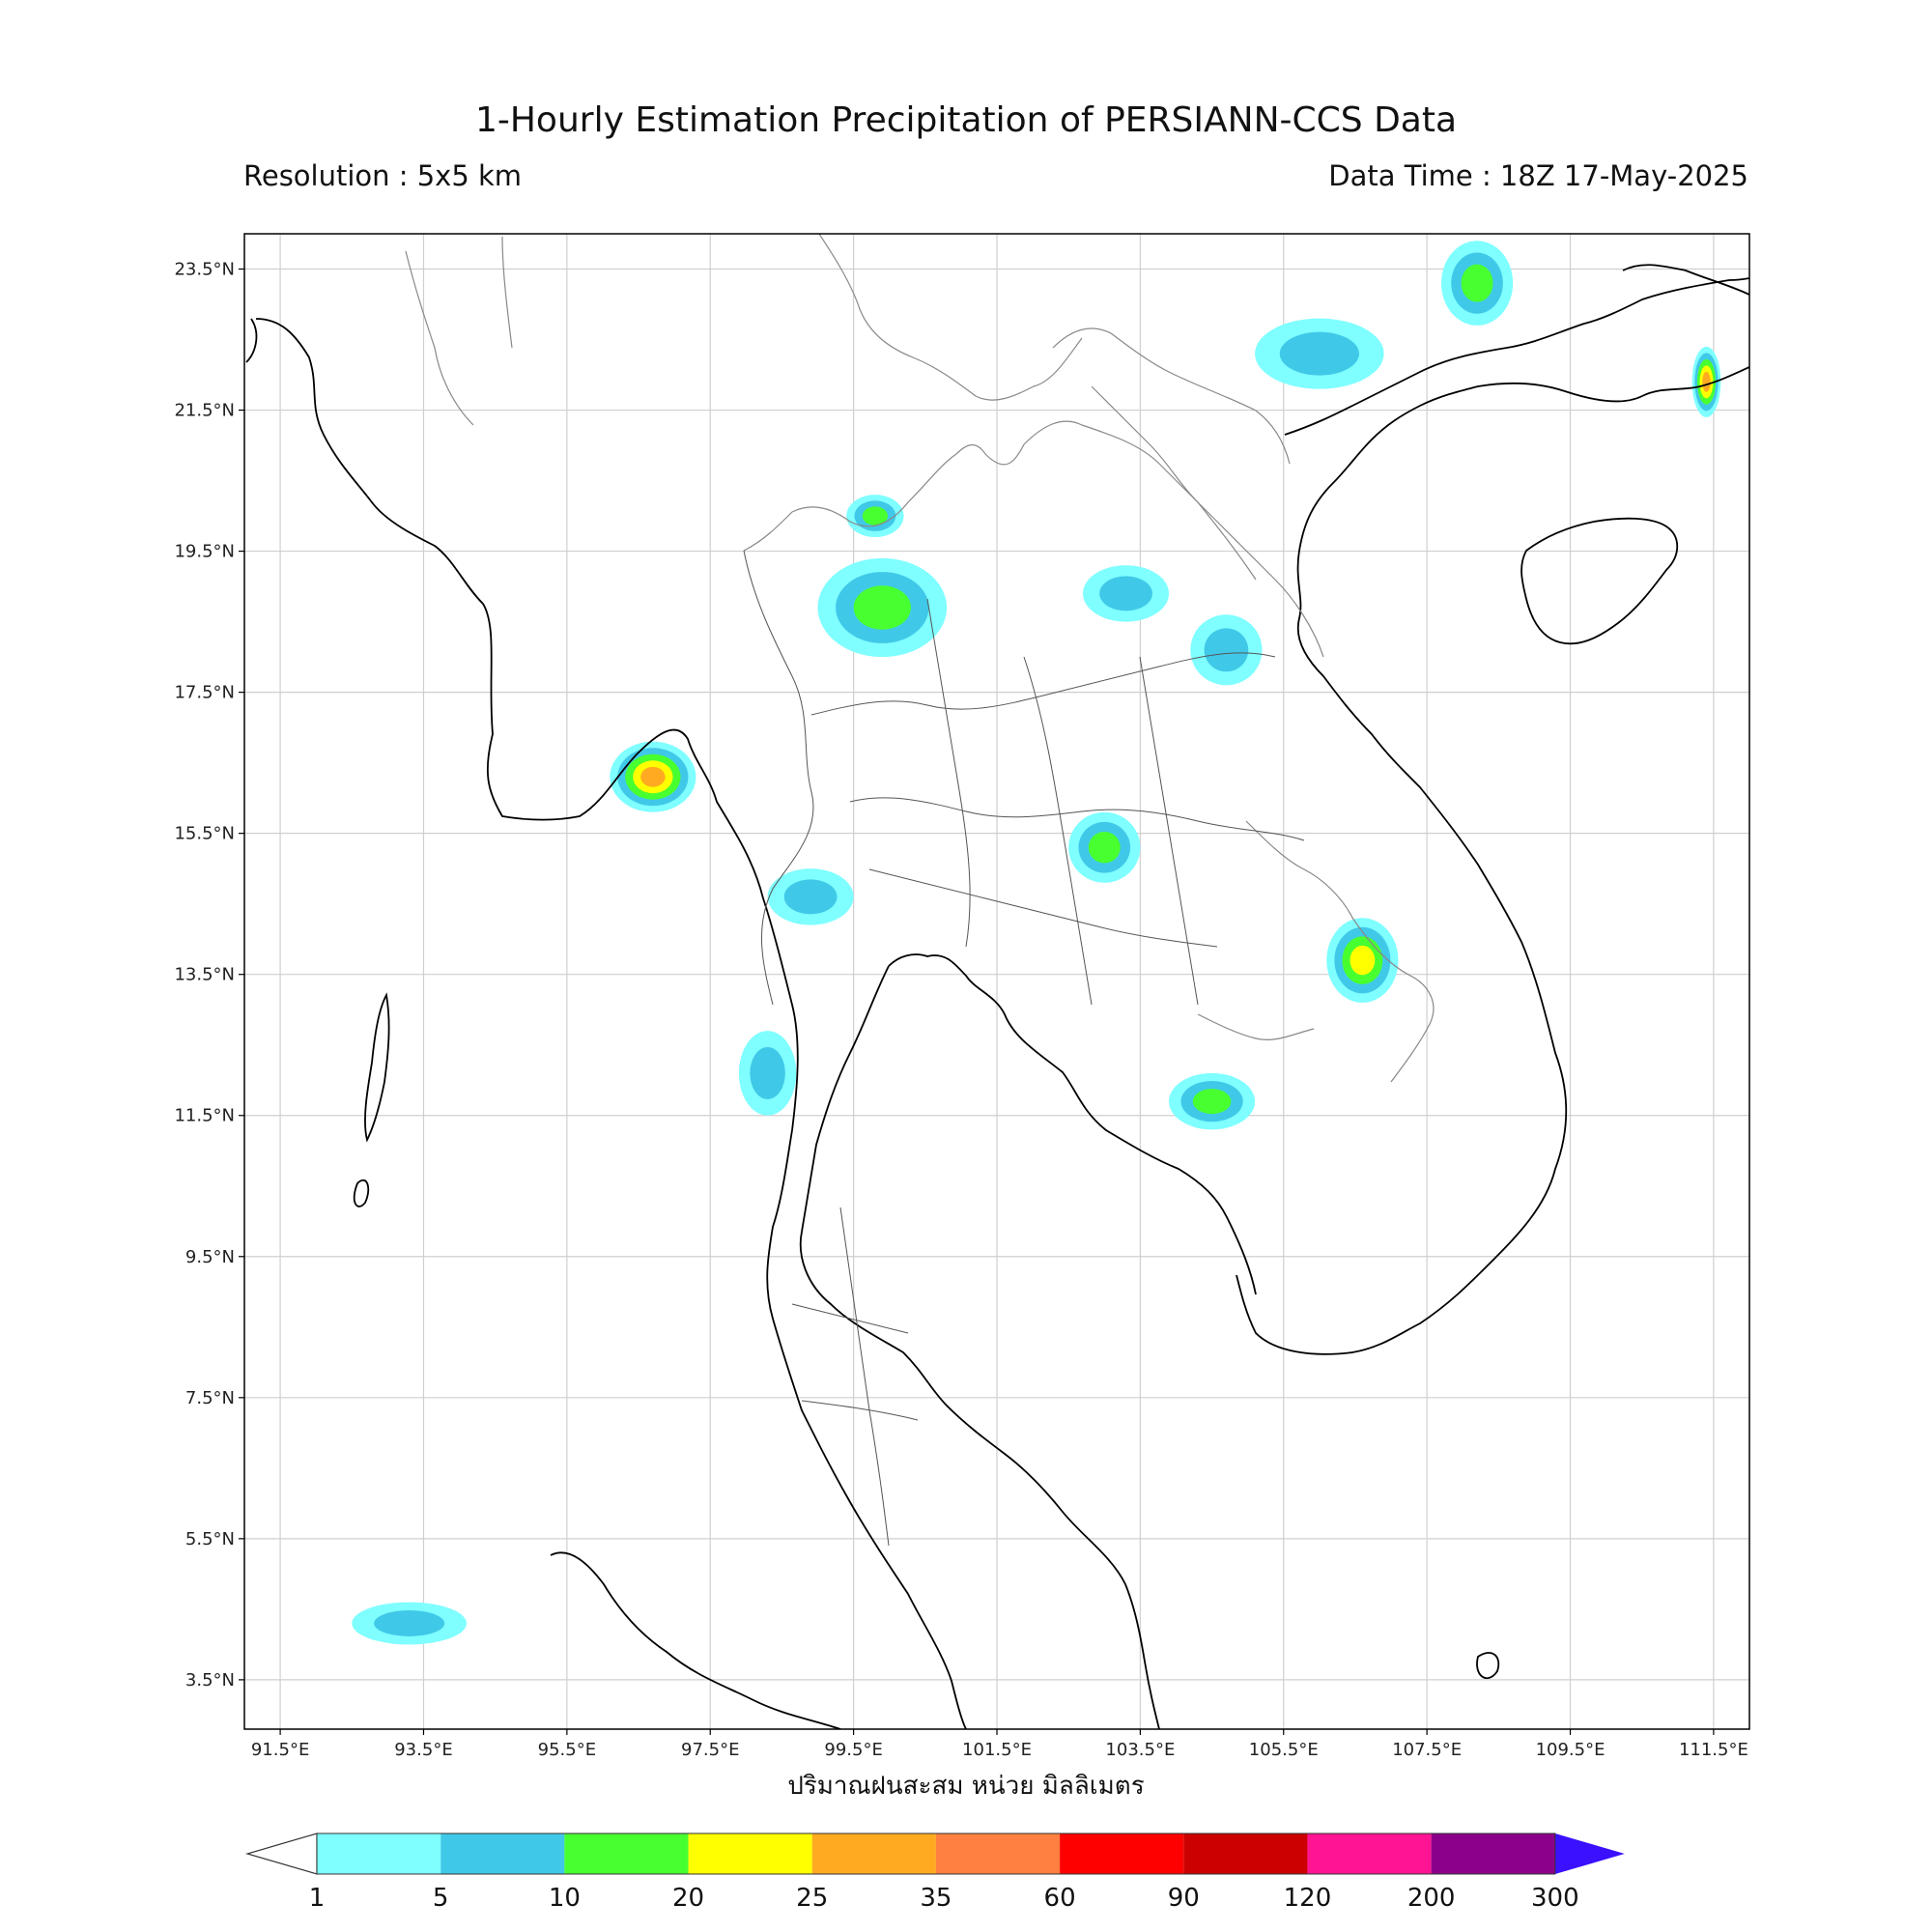 This screenshot has width=1932, height=1932. What do you see at coordinates (210, 1257) in the screenshot?
I see `lat-tick-label: 9.5°N` at bounding box center [210, 1257].